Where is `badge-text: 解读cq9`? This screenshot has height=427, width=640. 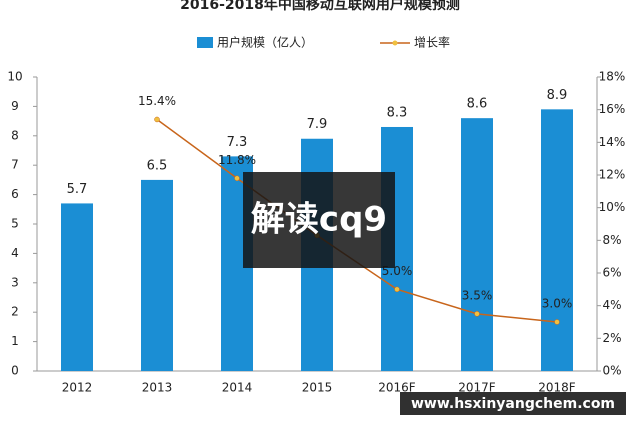 badge-text: 解读cq9 is located at coordinates (319, 220).